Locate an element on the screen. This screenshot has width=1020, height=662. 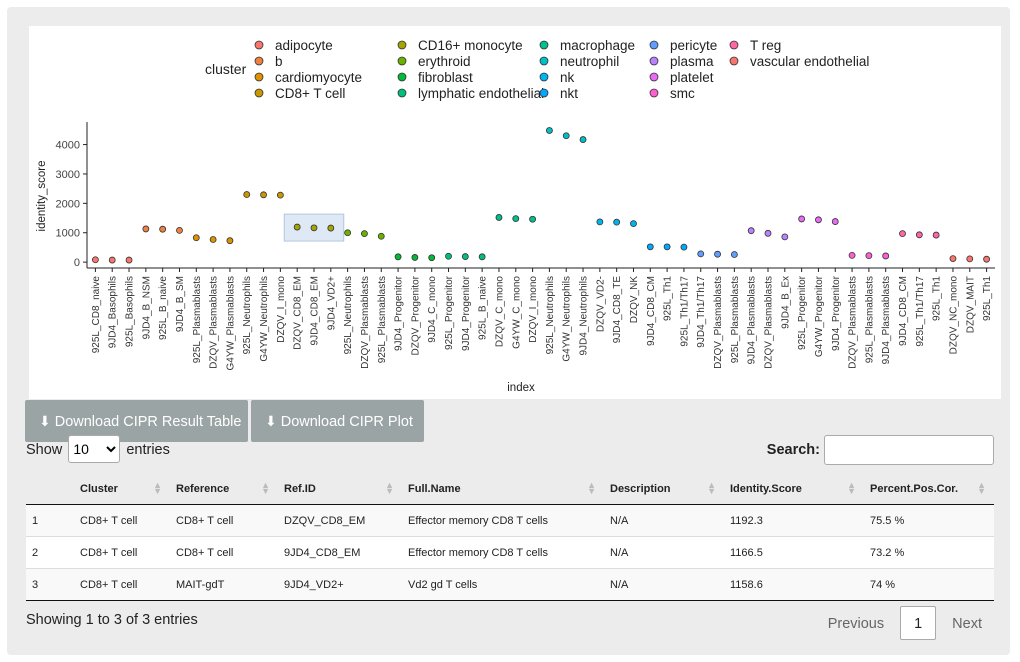
column-header-reference: Reference ▲ ▼ is located at coordinates (224, 489).